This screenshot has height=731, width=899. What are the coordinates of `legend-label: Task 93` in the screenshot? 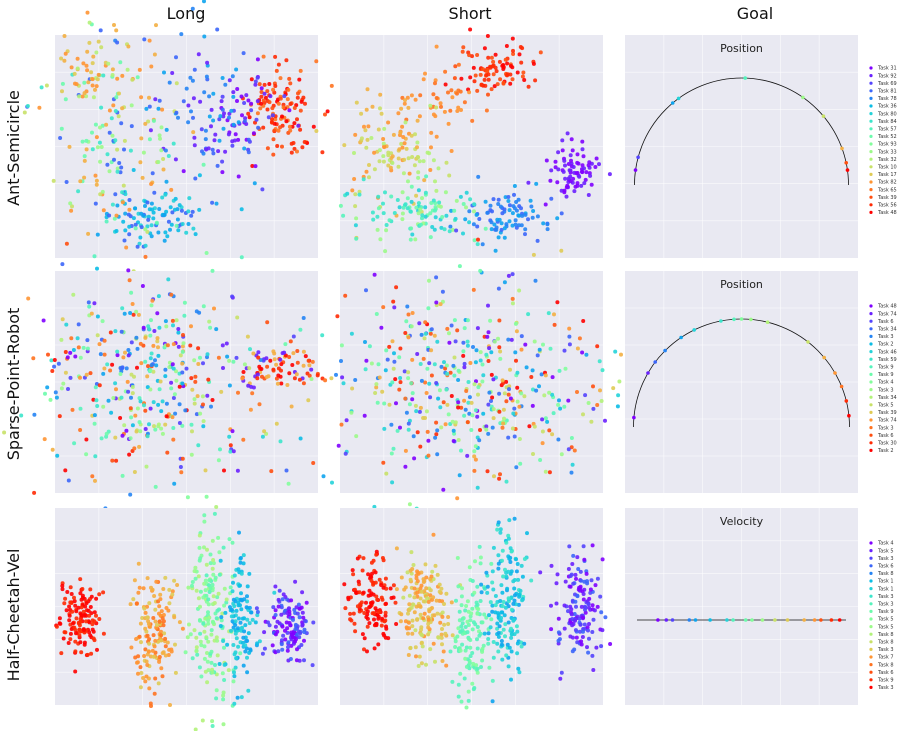 It's located at (887, 145).